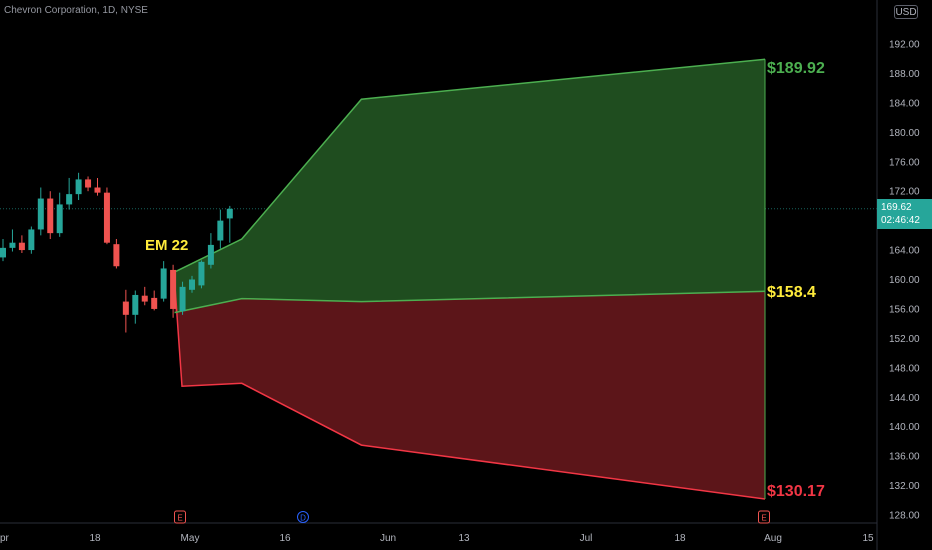 The height and width of the screenshot is (550, 932). I want to click on em-label: EM 22, so click(166, 245).